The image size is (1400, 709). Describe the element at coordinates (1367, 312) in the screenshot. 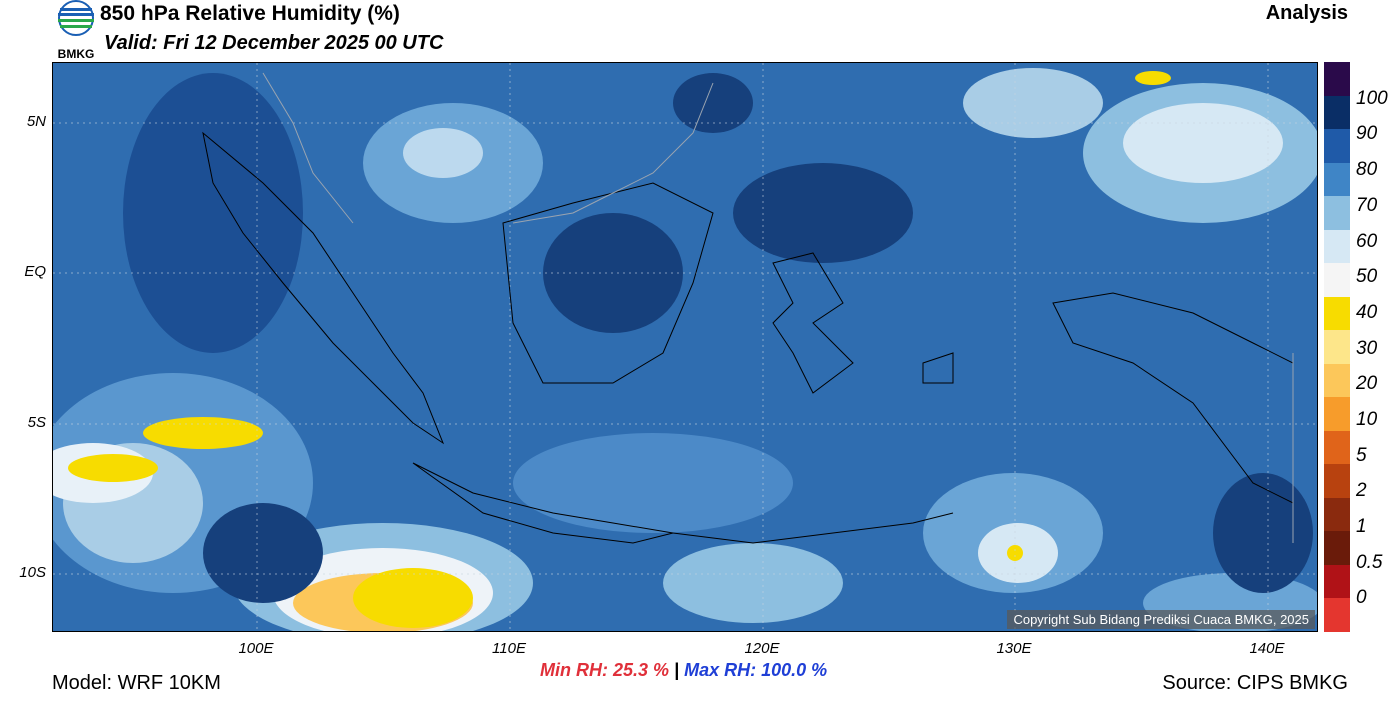

I see `colorbar-label: 40` at that location.